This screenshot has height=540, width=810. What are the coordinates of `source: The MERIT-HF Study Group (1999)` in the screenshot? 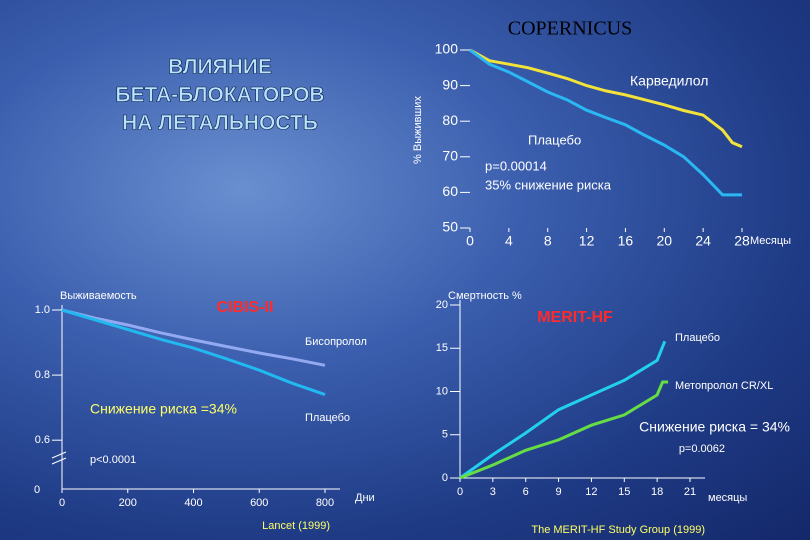 It's located at (618, 530).